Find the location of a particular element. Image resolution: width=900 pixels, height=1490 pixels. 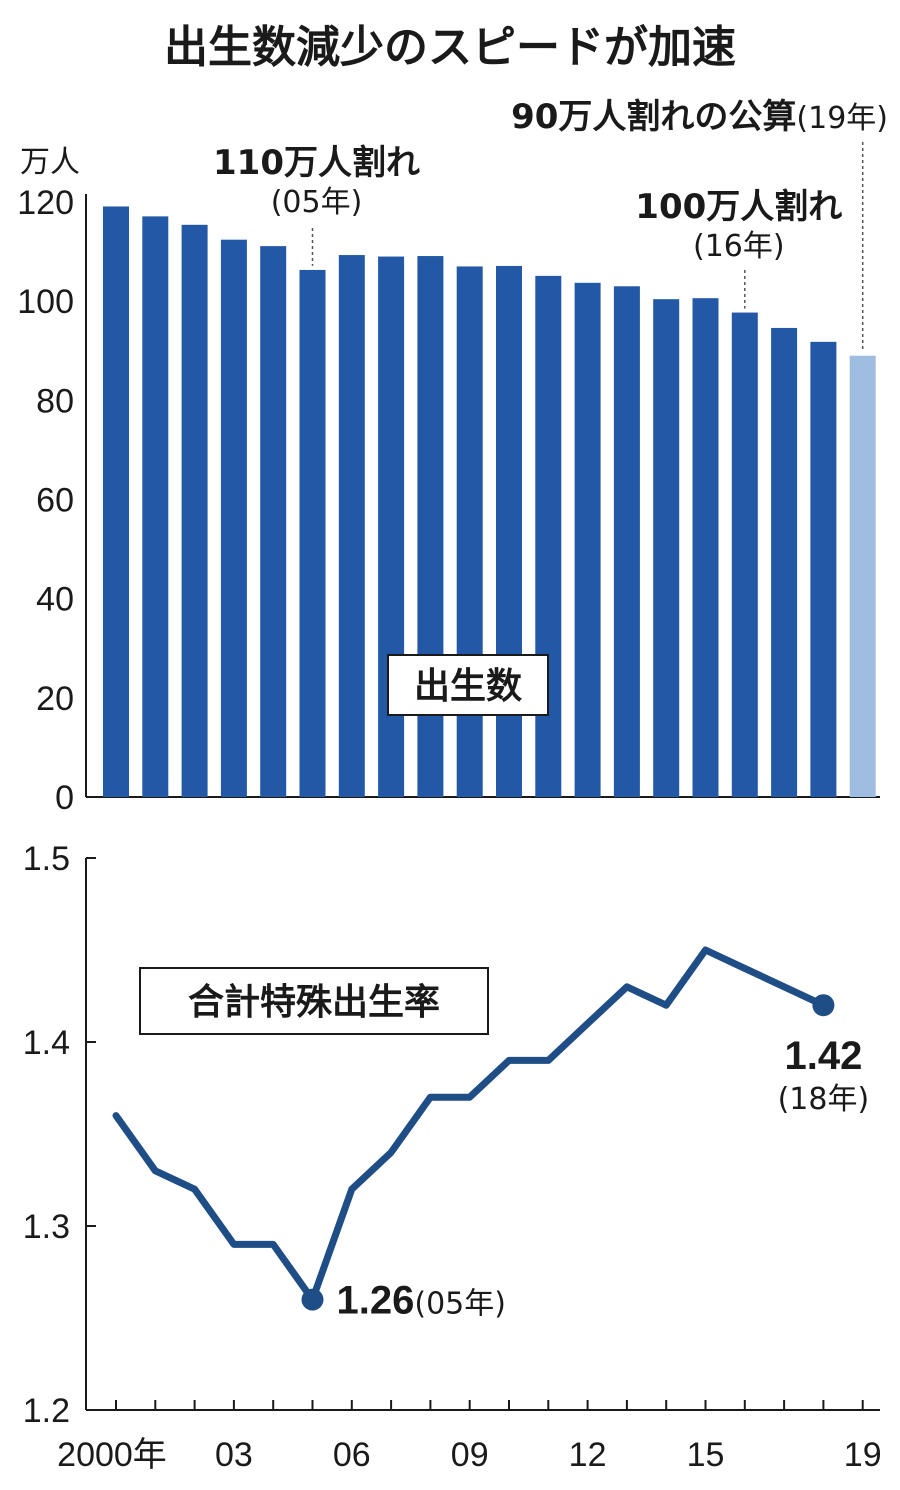

bar-y-tick-label: 60 is located at coordinates (55, 501).